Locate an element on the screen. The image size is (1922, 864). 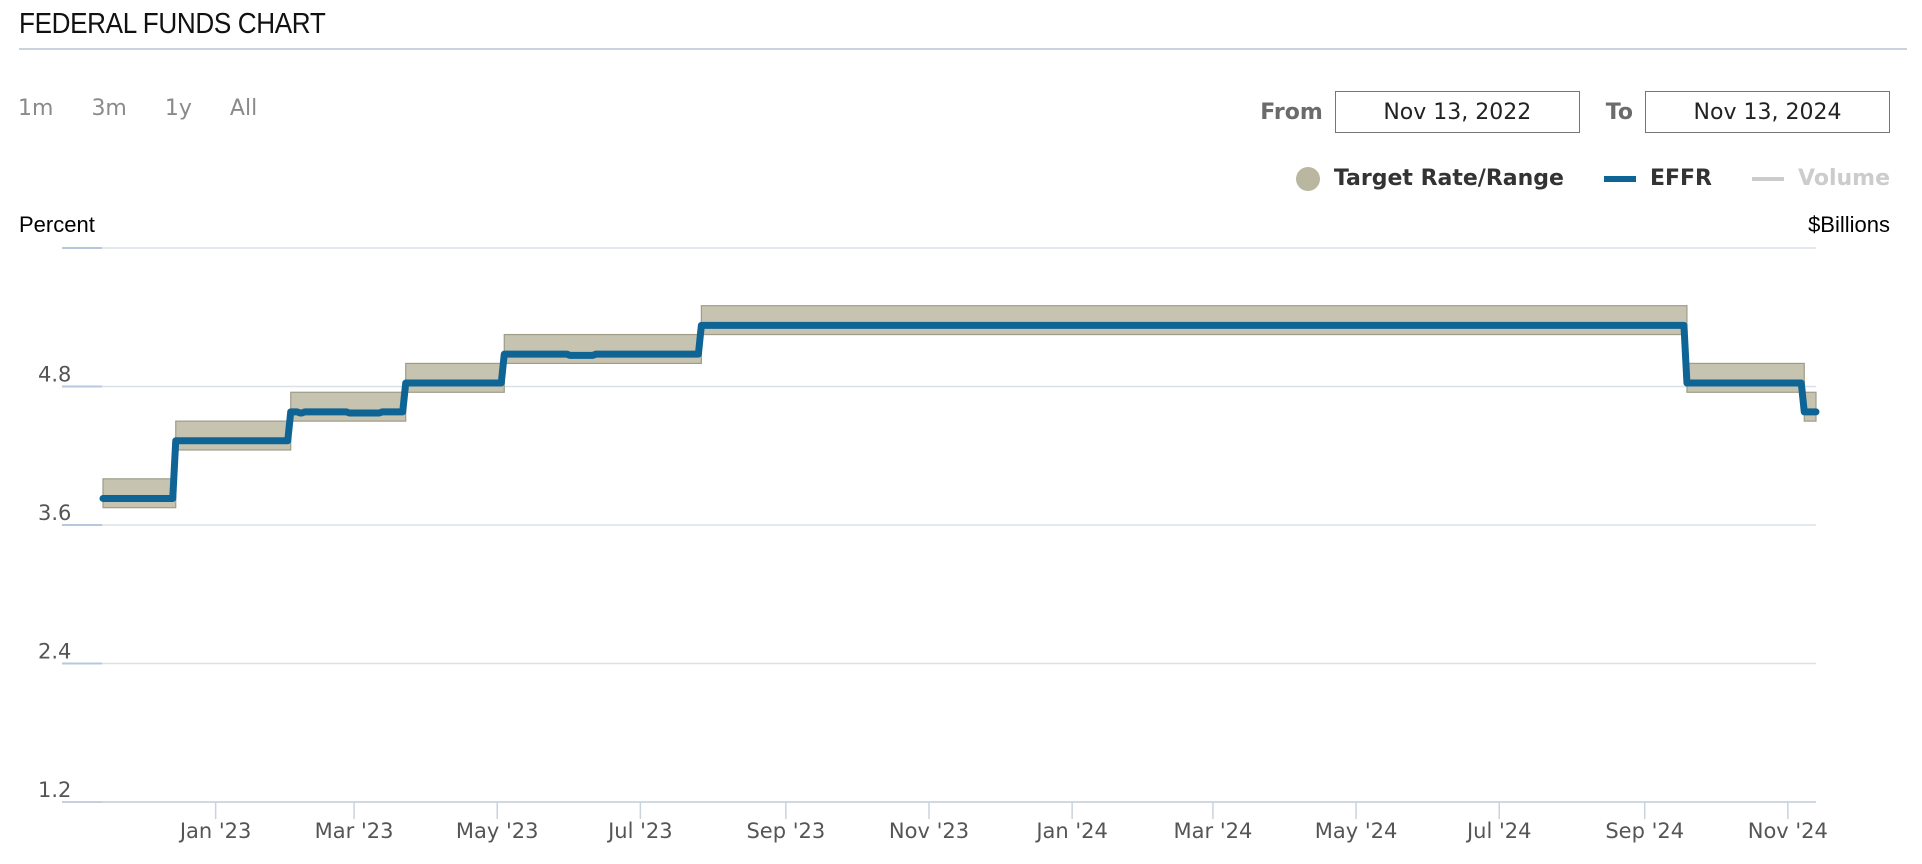
range-button-1y: 1y is located at coordinates (178, 108).